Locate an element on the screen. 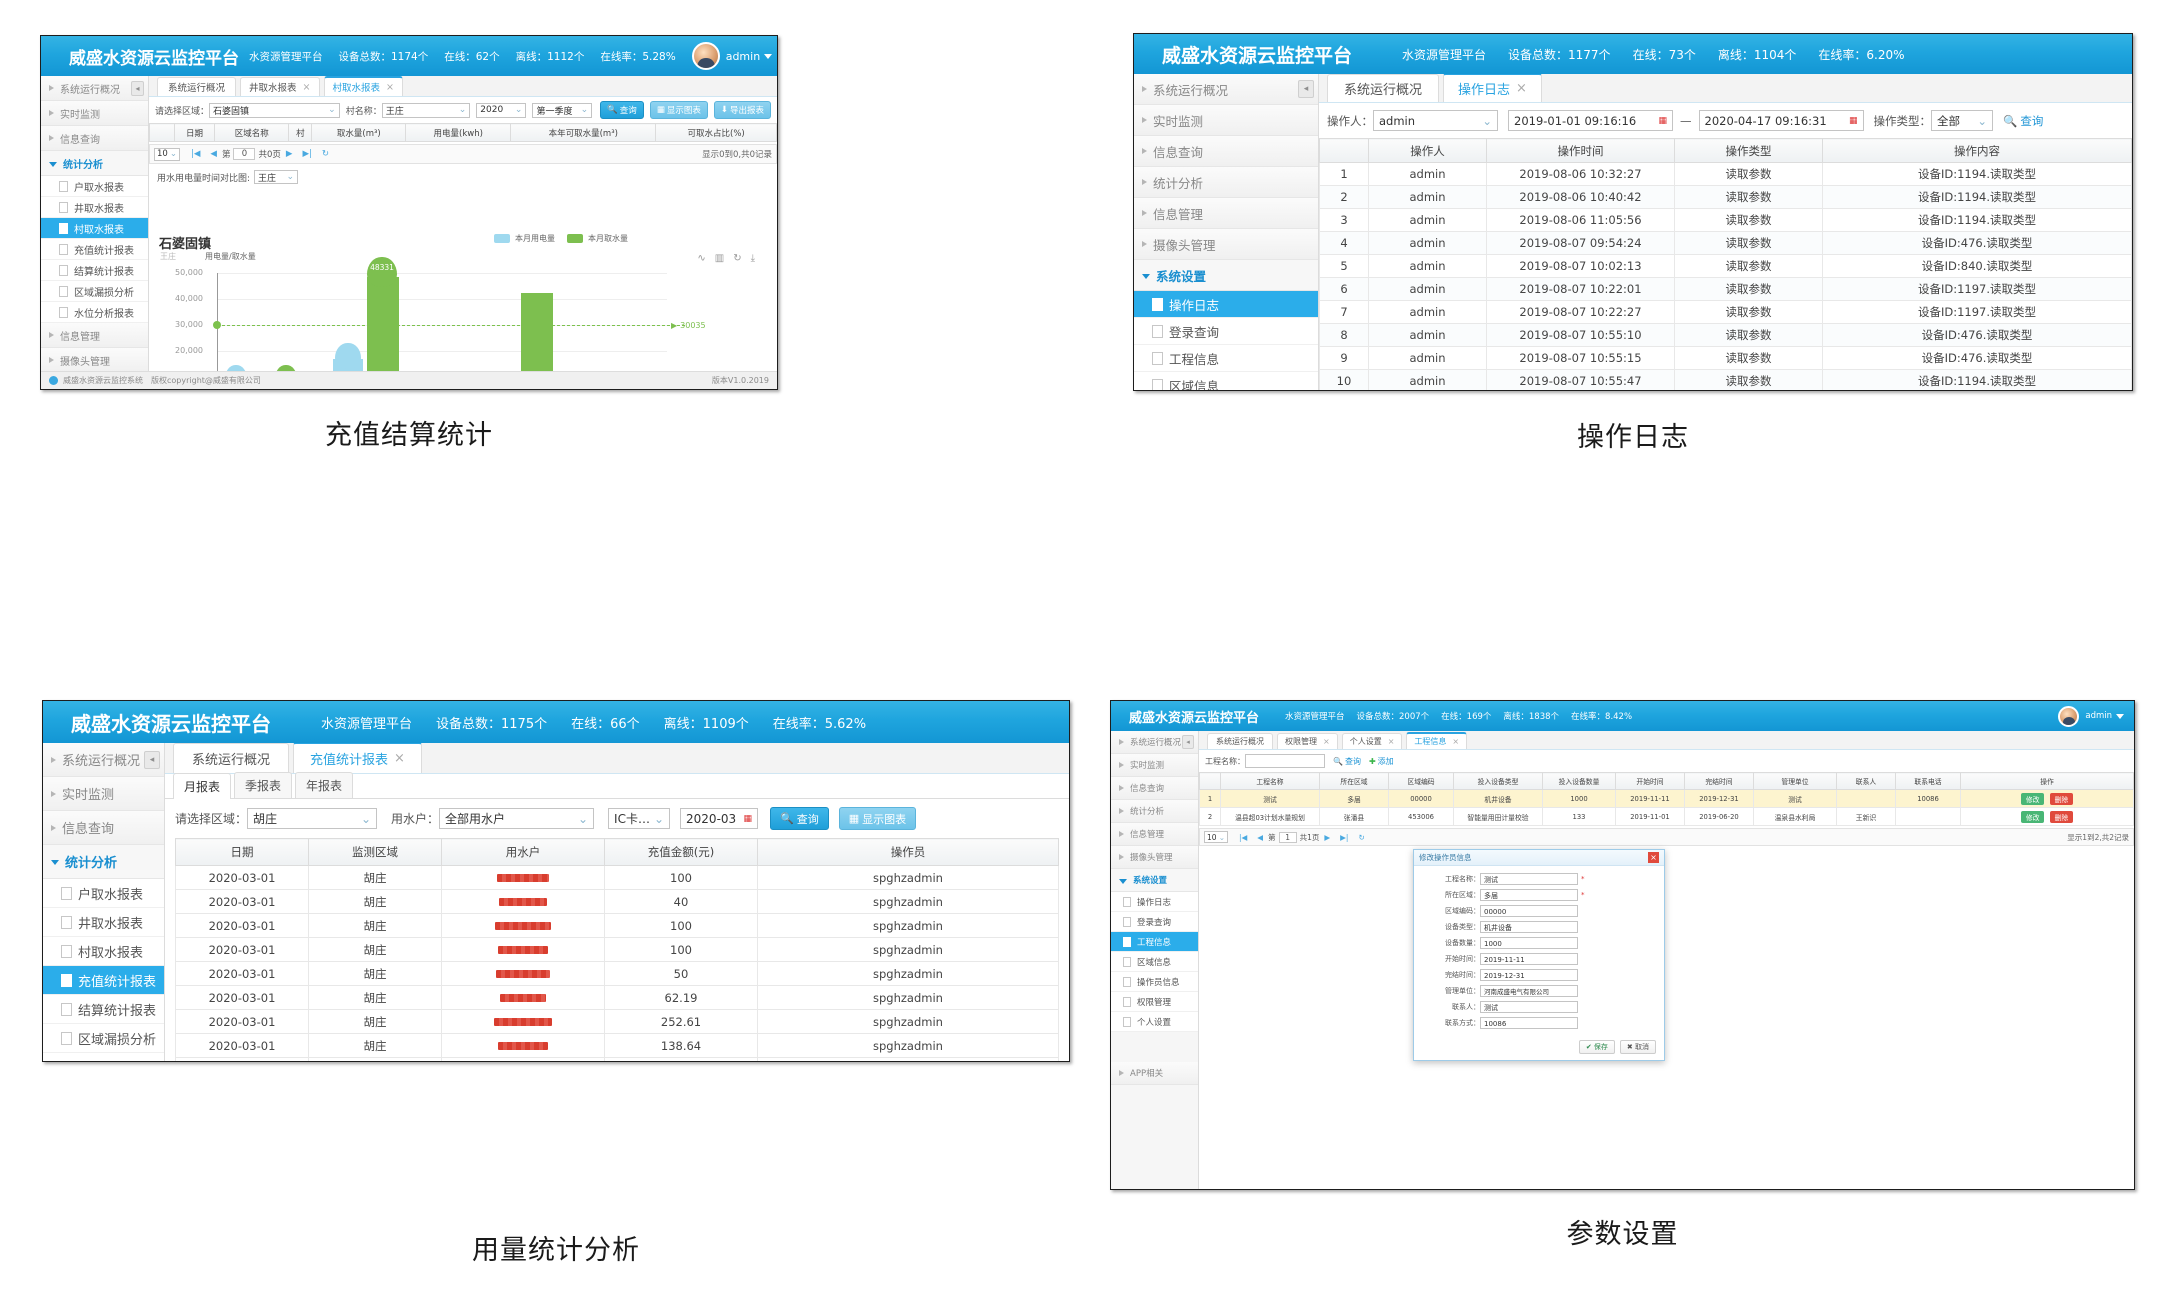  cancel-button: ✖ 取消 is located at coordinates (1637, 1047).